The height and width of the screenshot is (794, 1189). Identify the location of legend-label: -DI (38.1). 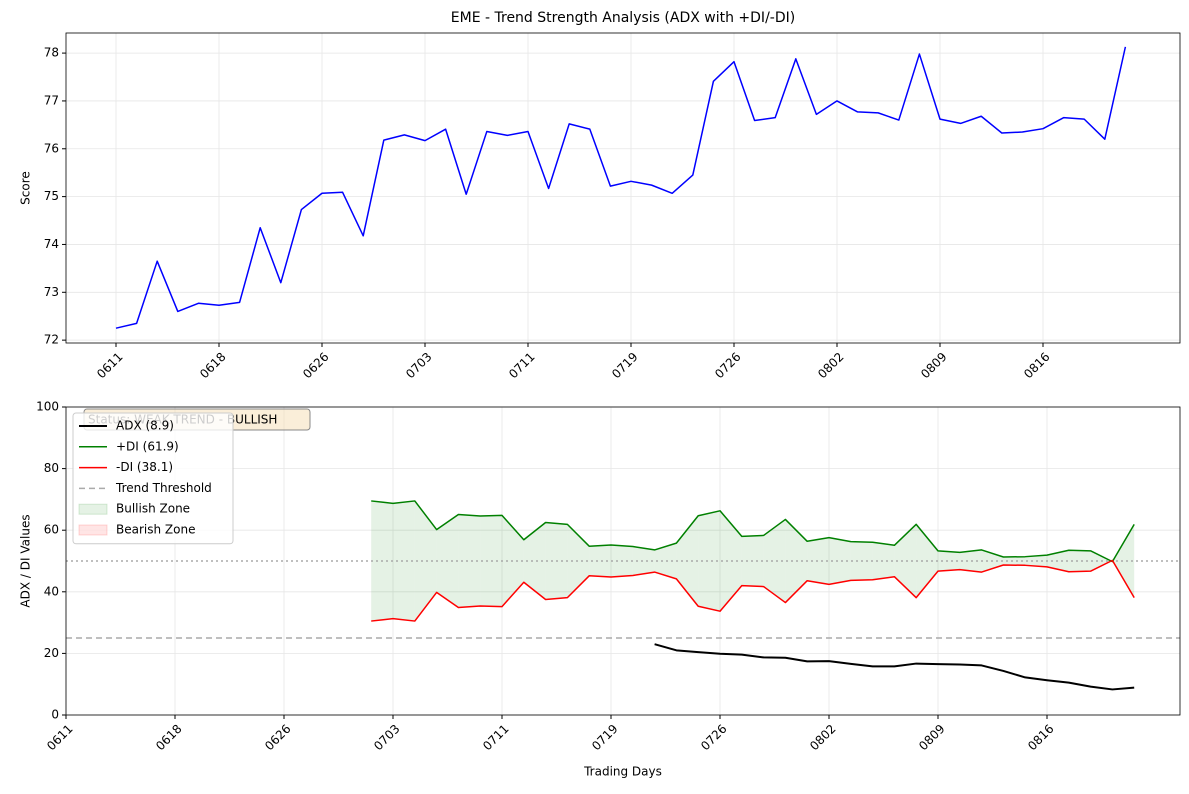
(144, 467).